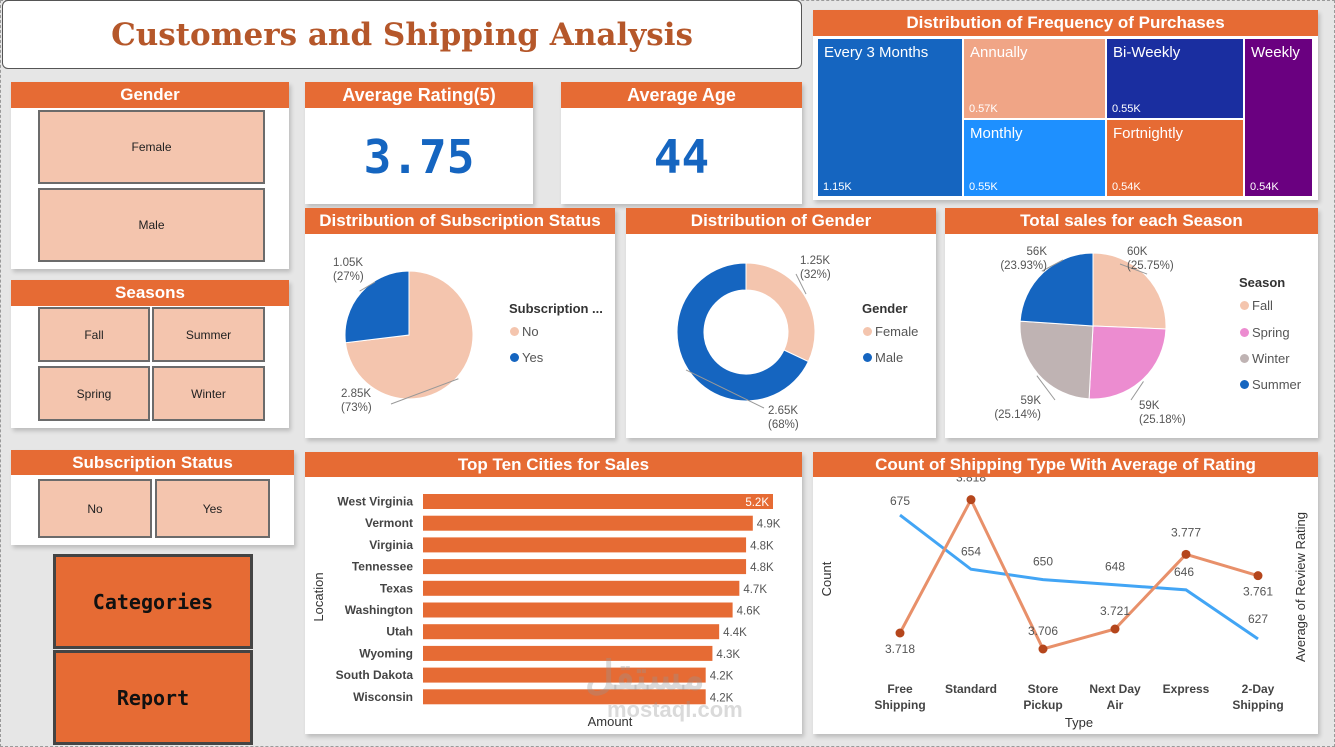 The width and height of the screenshot is (1335, 747). Describe the element at coordinates (152, 462) in the screenshot. I see `subscription-slicer-title: Subscription Status` at that location.